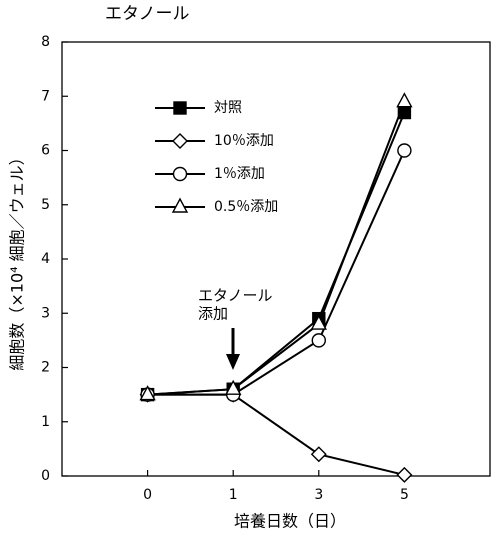  Describe the element at coordinates (213, 314) in the screenshot. I see `annotation: 添加` at that location.